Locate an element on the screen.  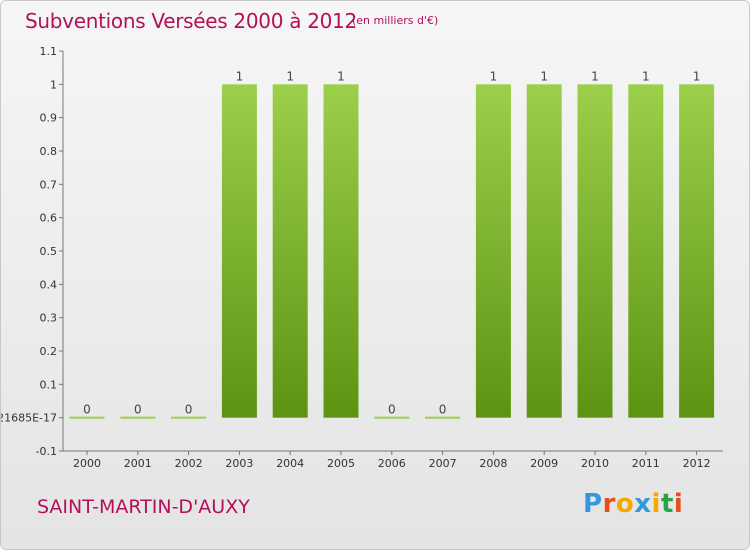
y-tick-label: 0.7 is located at coordinates (49, 184).